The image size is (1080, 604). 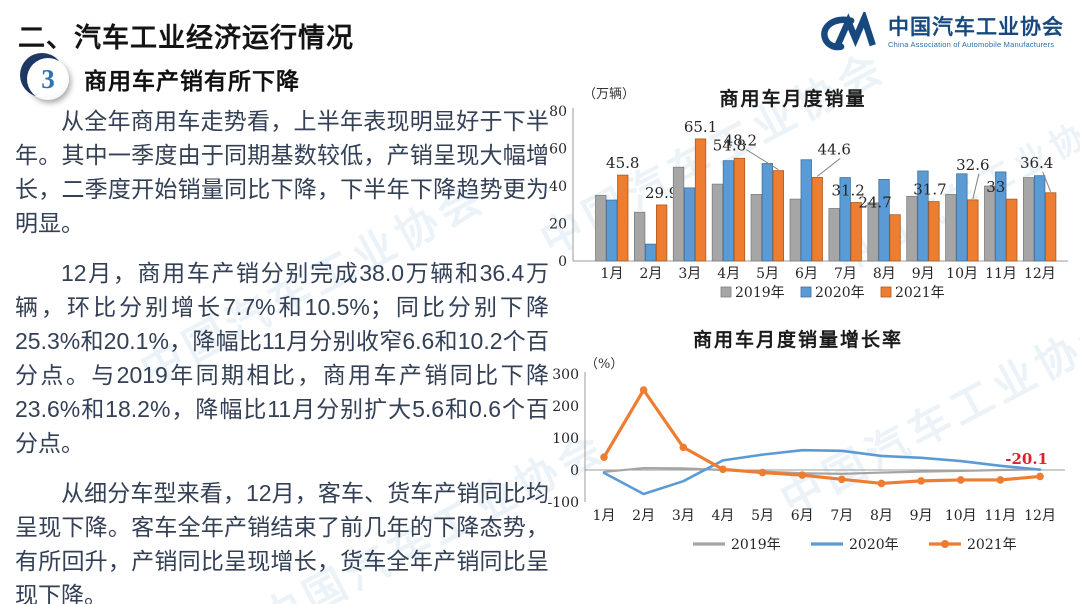 I want to click on logo-name-cn: 中国汽车工业协会, so click(x=976, y=28).